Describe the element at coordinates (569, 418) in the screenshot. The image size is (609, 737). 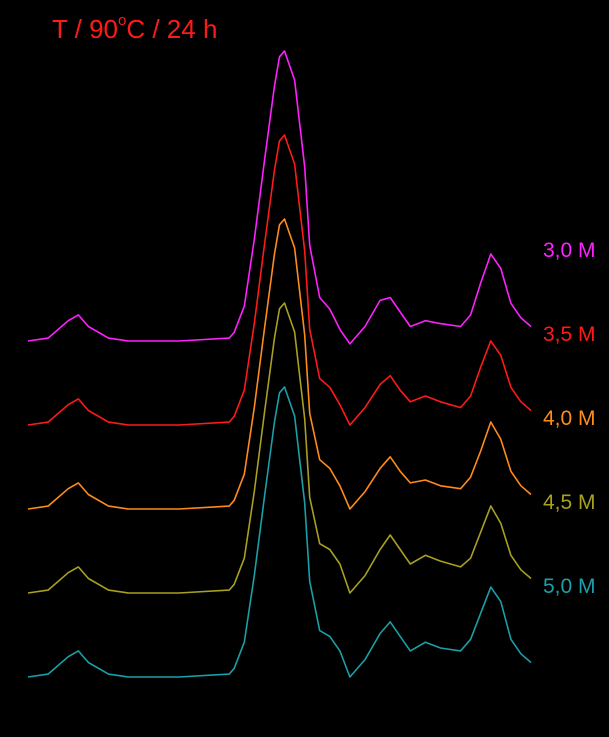
I see `series-label-3: 4,0 M` at that location.